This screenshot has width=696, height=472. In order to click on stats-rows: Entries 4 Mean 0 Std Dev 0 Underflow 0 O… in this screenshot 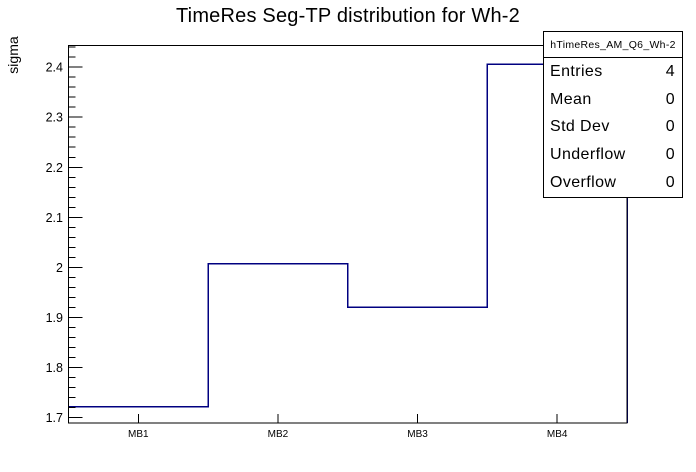, I will do `click(613, 127)`.